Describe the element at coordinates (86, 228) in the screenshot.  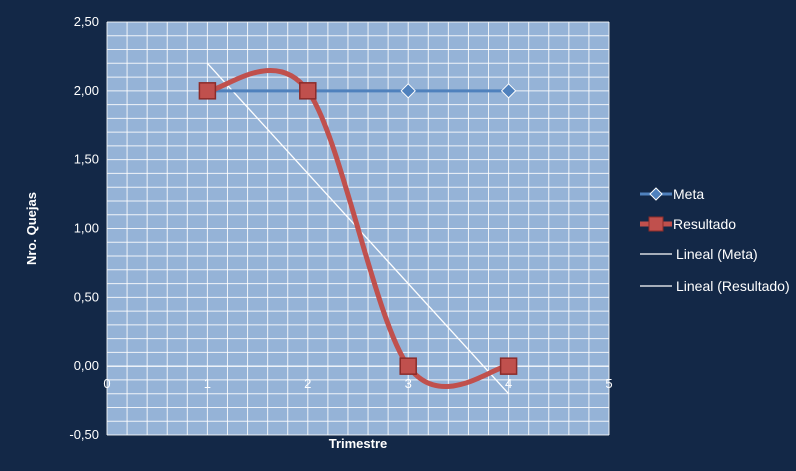
I see `y-tick-label: 1,00` at that location.